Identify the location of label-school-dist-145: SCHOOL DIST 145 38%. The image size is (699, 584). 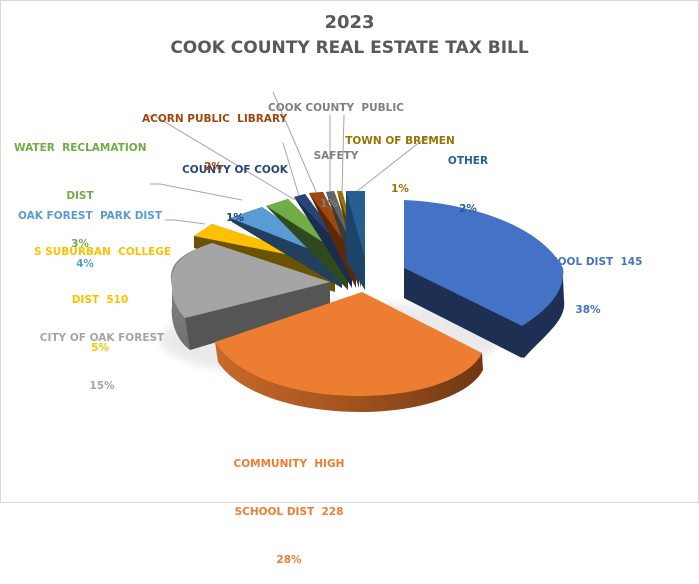
(588, 278).